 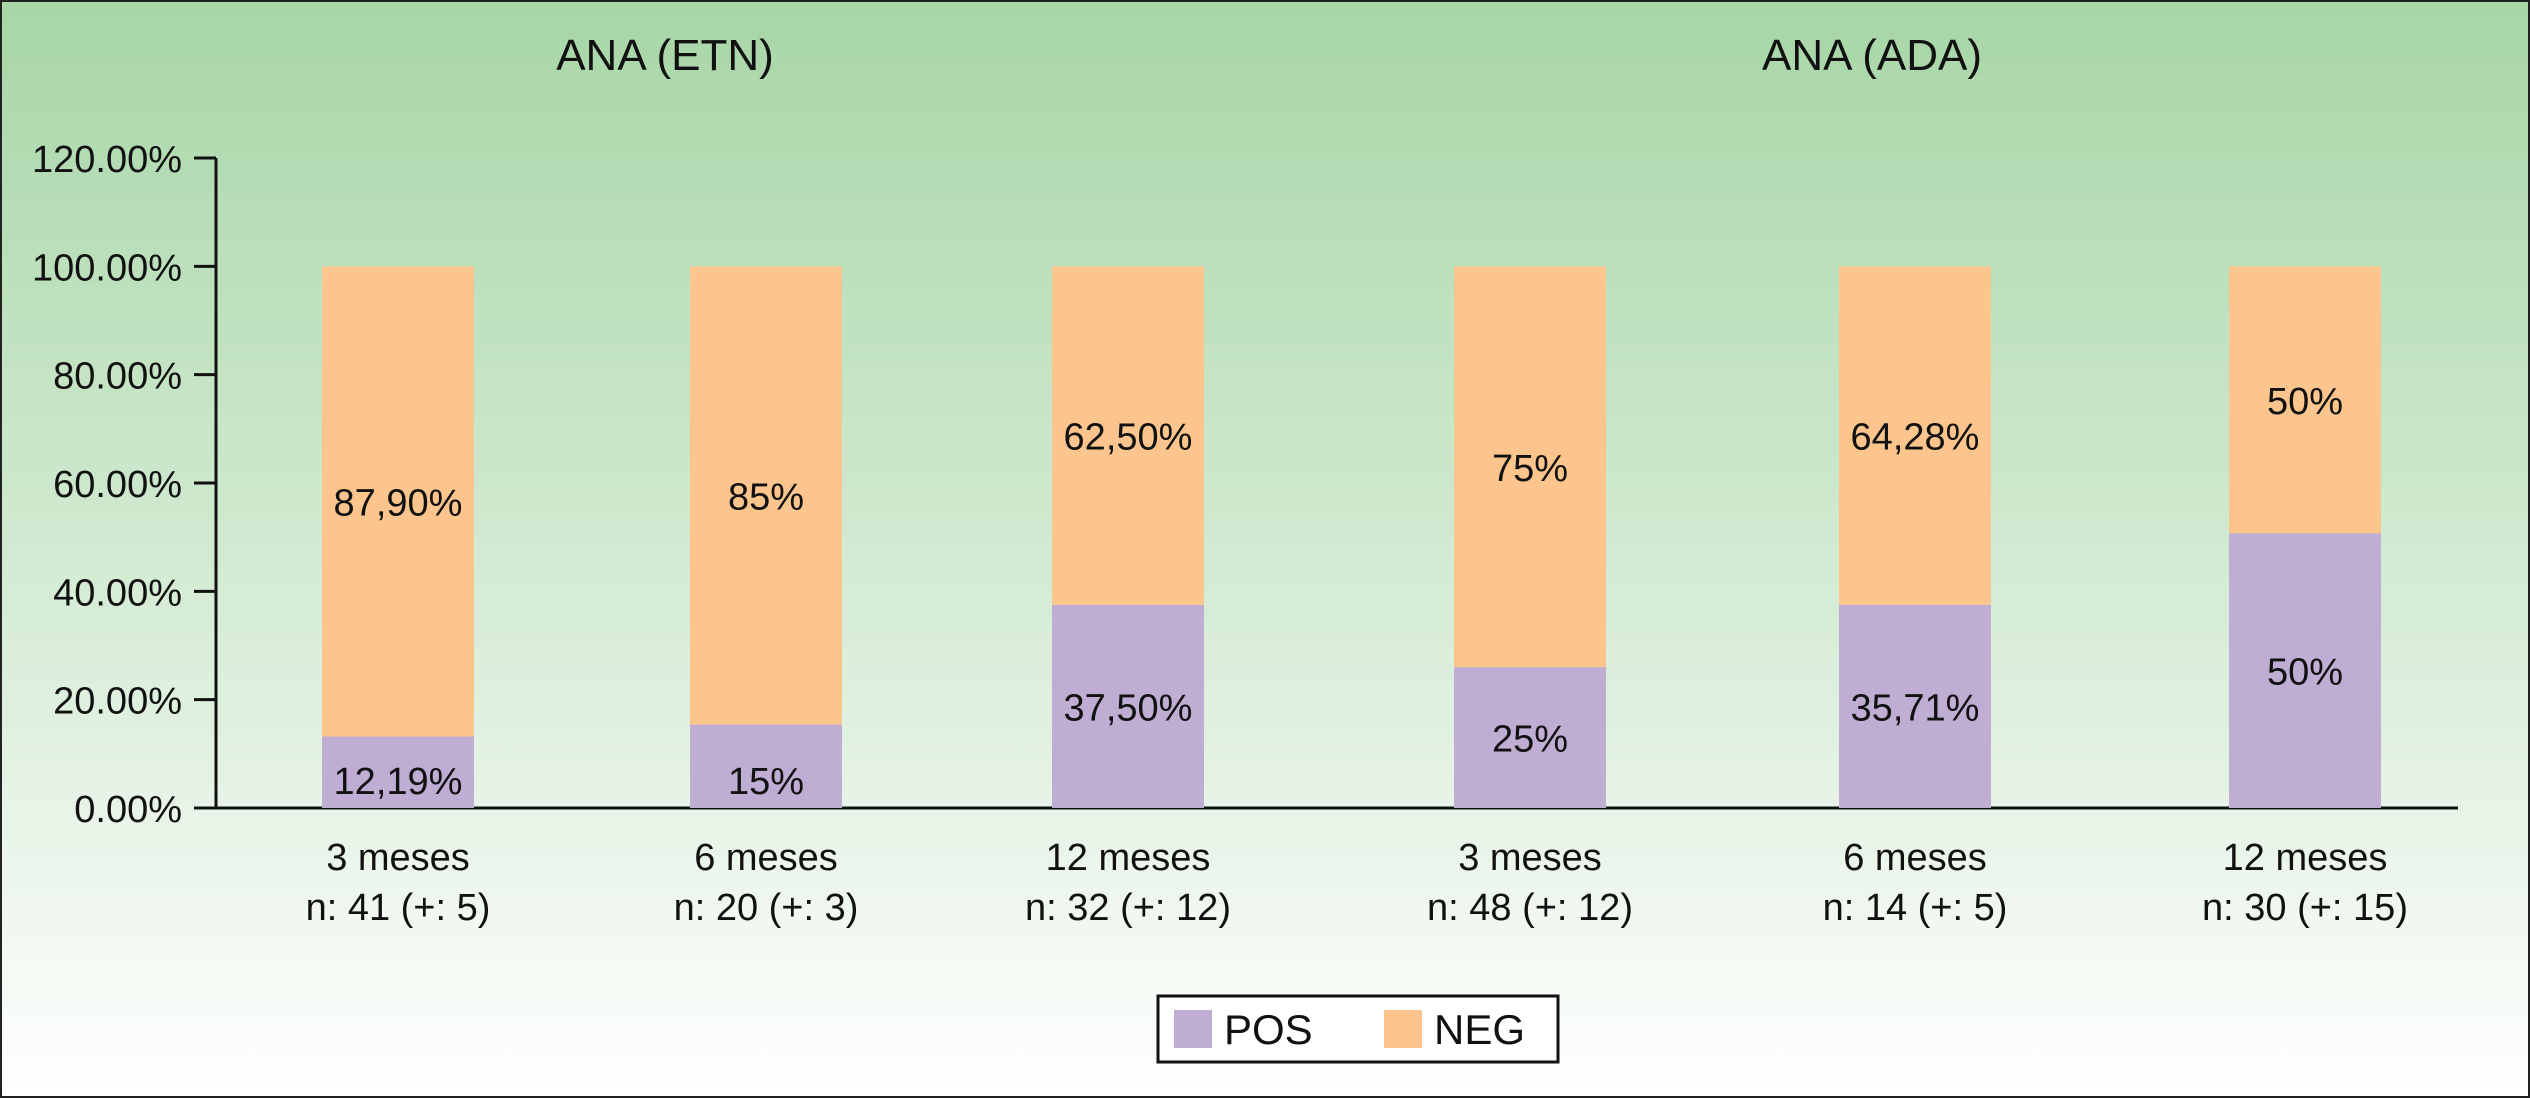 I want to click on bar-data-label: 25%, so click(x=1530, y=740).